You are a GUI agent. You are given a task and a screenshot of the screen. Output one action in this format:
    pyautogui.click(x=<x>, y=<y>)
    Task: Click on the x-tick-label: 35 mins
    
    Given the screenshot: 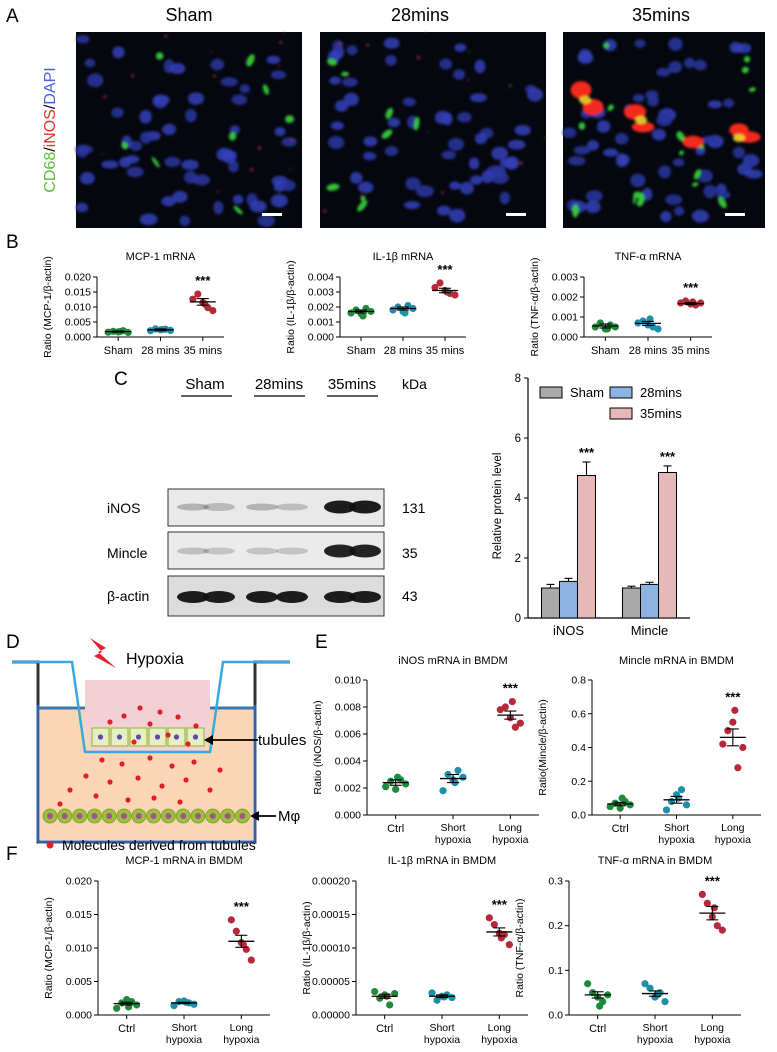 What is the action you would take?
    pyautogui.click(x=445, y=351)
    